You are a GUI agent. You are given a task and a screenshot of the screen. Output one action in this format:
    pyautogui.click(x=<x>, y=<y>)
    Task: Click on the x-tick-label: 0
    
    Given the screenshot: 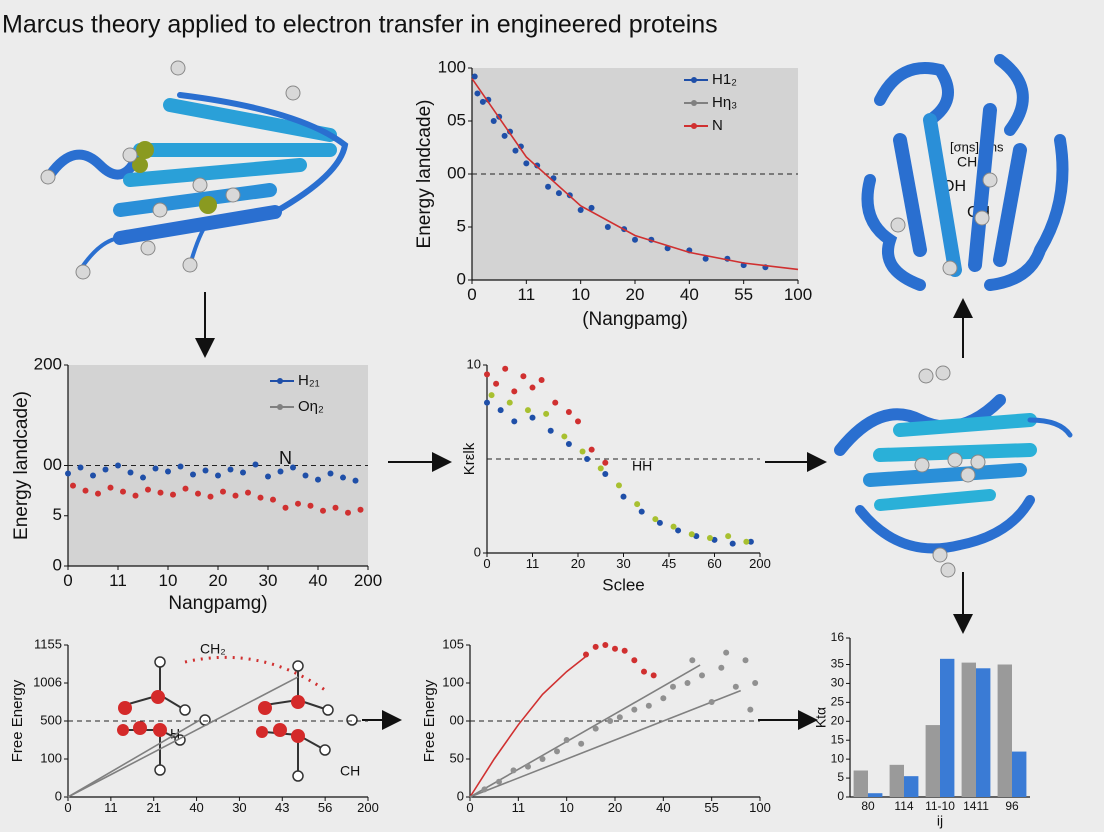 What is the action you would take?
    pyautogui.click(x=67, y=807)
    